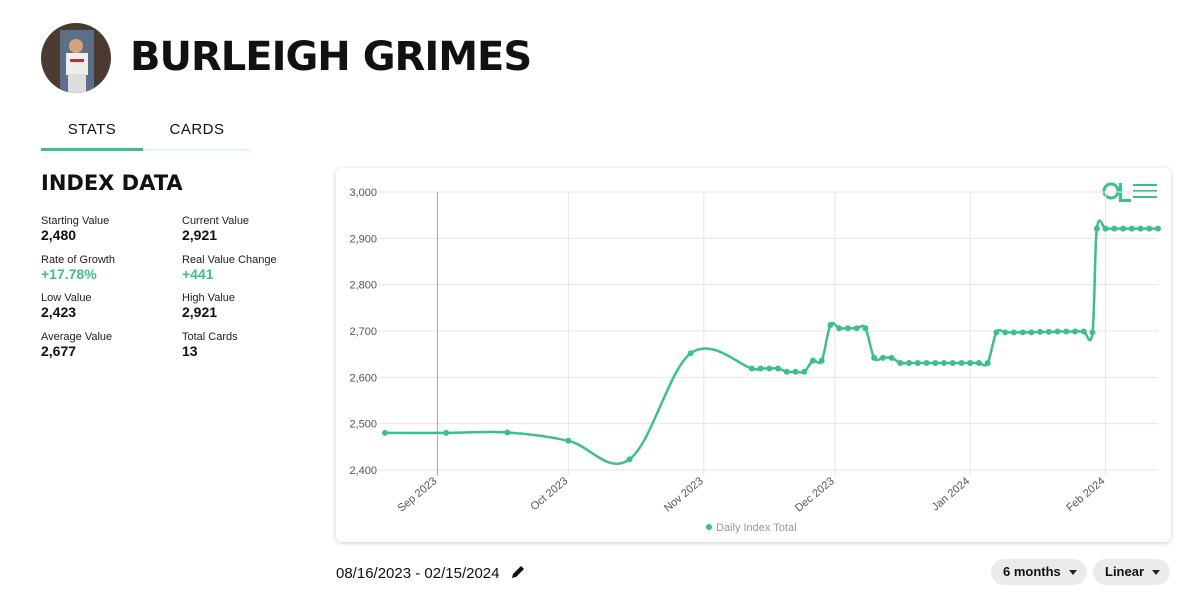 The height and width of the screenshot is (595, 1200). Describe the element at coordinates (59, 235) in the screenshot. I see `stat-value: 2,480` at that location.